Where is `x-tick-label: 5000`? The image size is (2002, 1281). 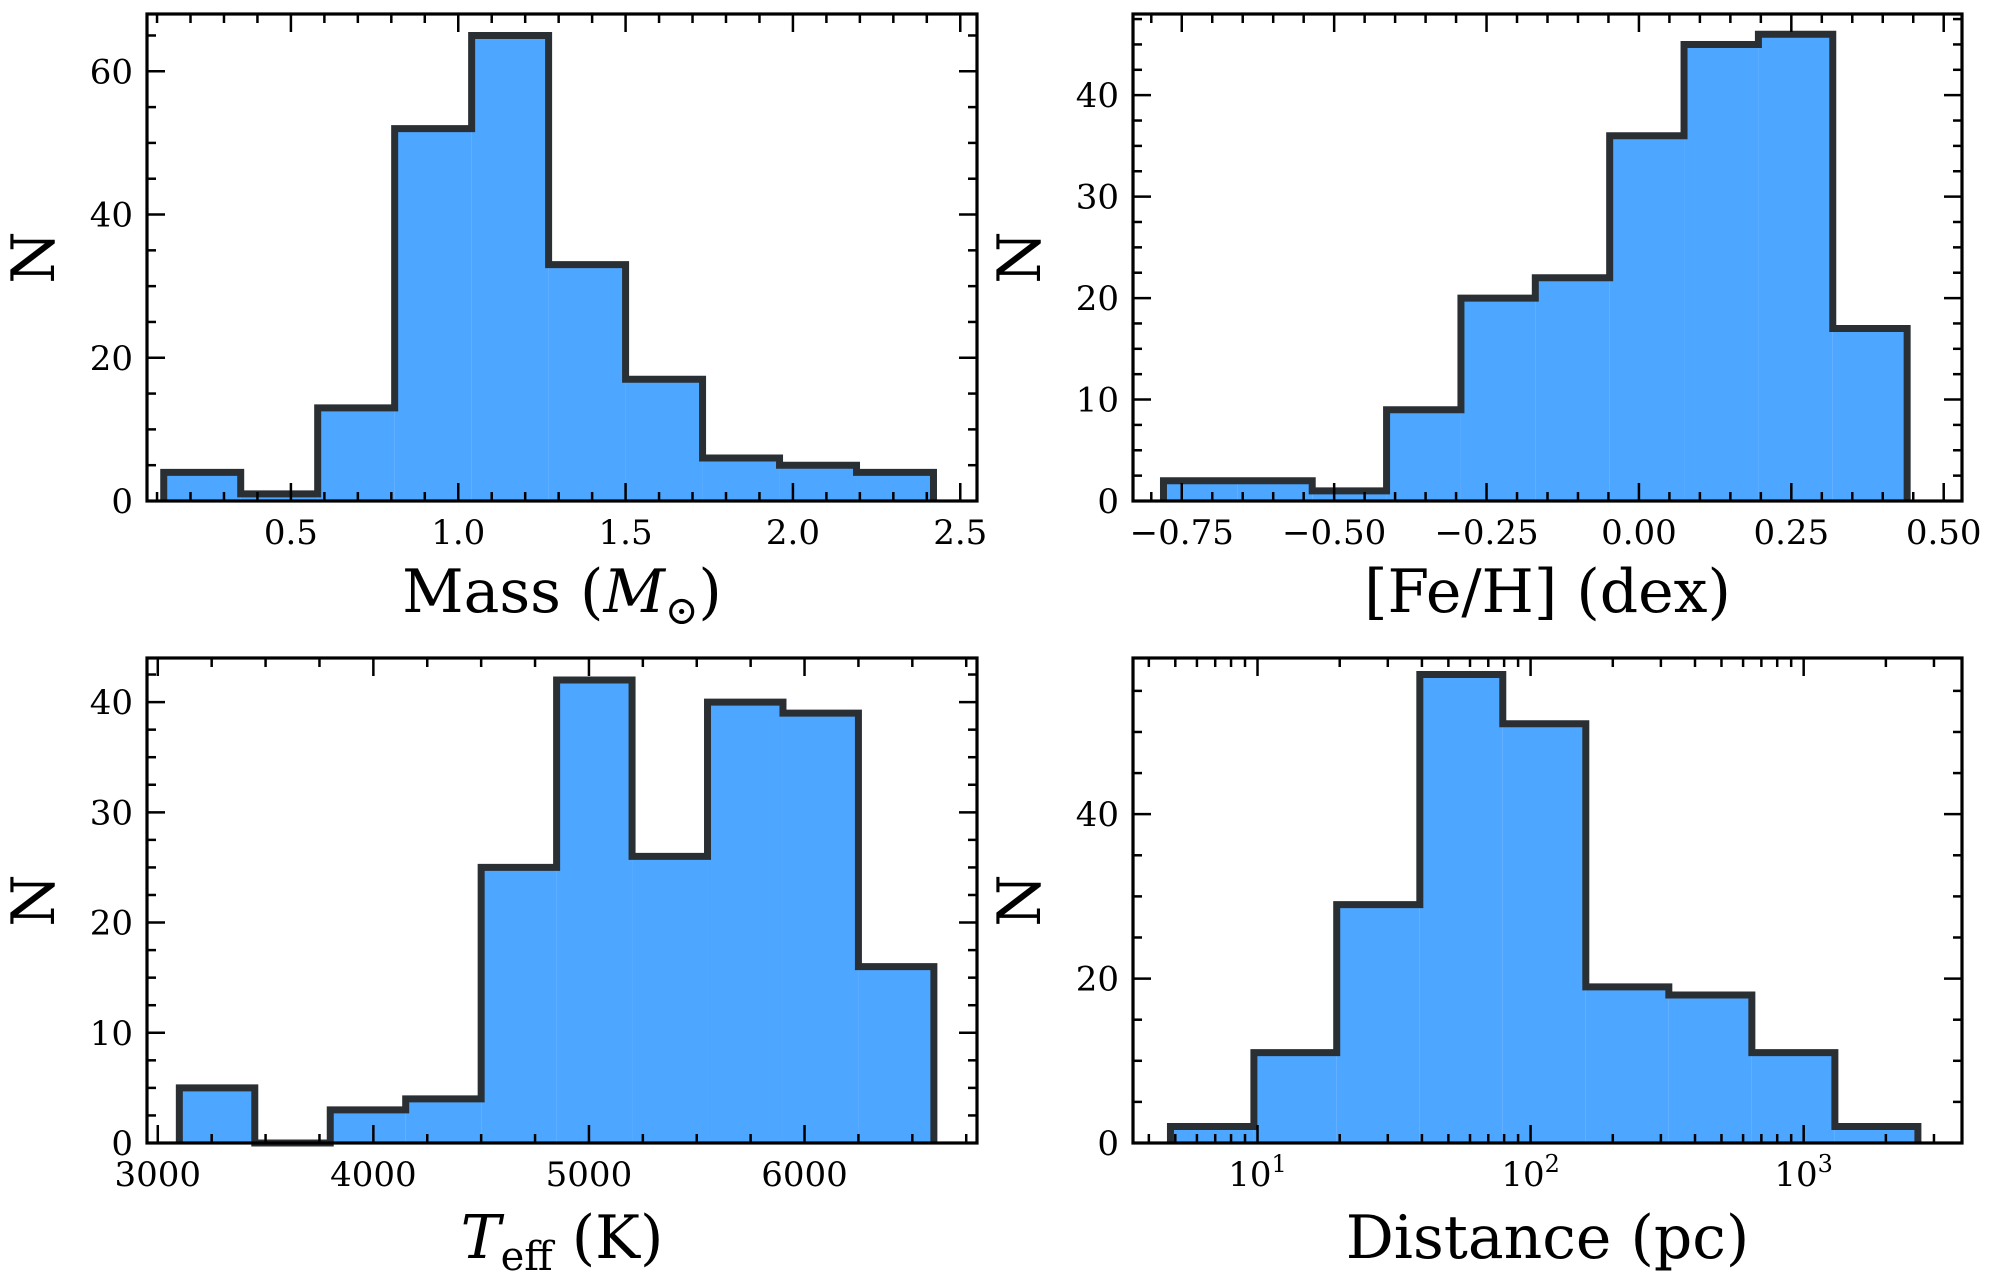 x-tick-label: 5000 is located at coordinates (589, 1175).